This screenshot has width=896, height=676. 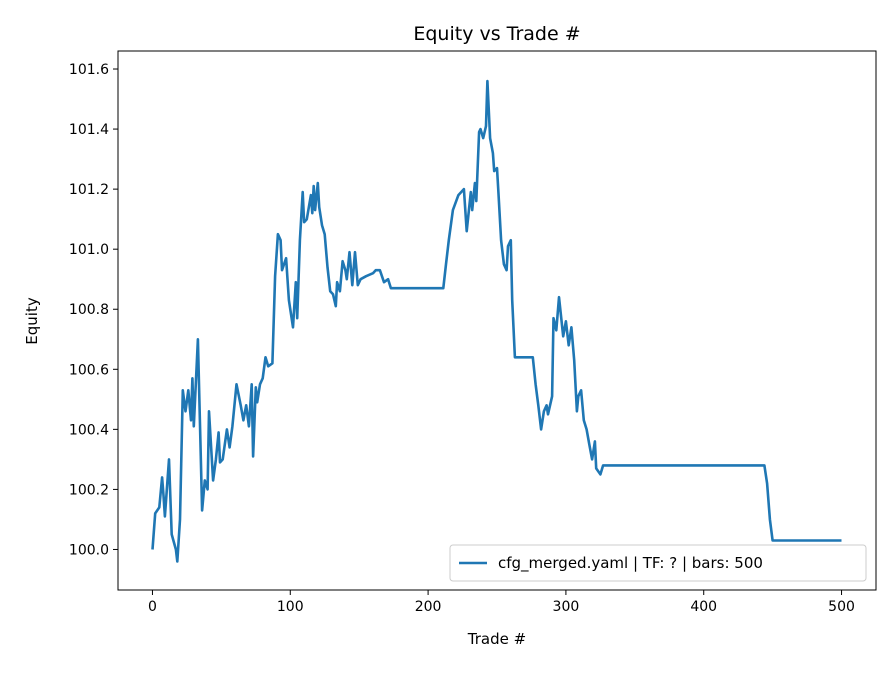 I want to click on y-tick-label: 100.4, so click(x=89, y=430).